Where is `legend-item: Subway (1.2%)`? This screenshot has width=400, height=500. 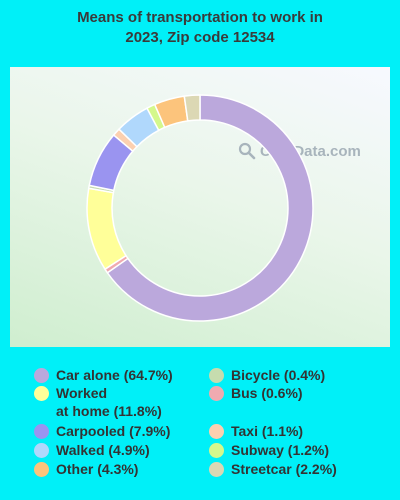 legend-item: Subway (1.2%) is located at coordinates (269, 450).